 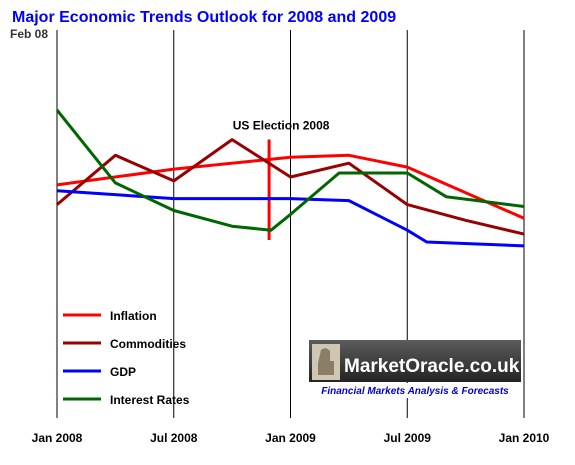 I want to click on election-label: US Election 2008, so click(x=281, y=126).